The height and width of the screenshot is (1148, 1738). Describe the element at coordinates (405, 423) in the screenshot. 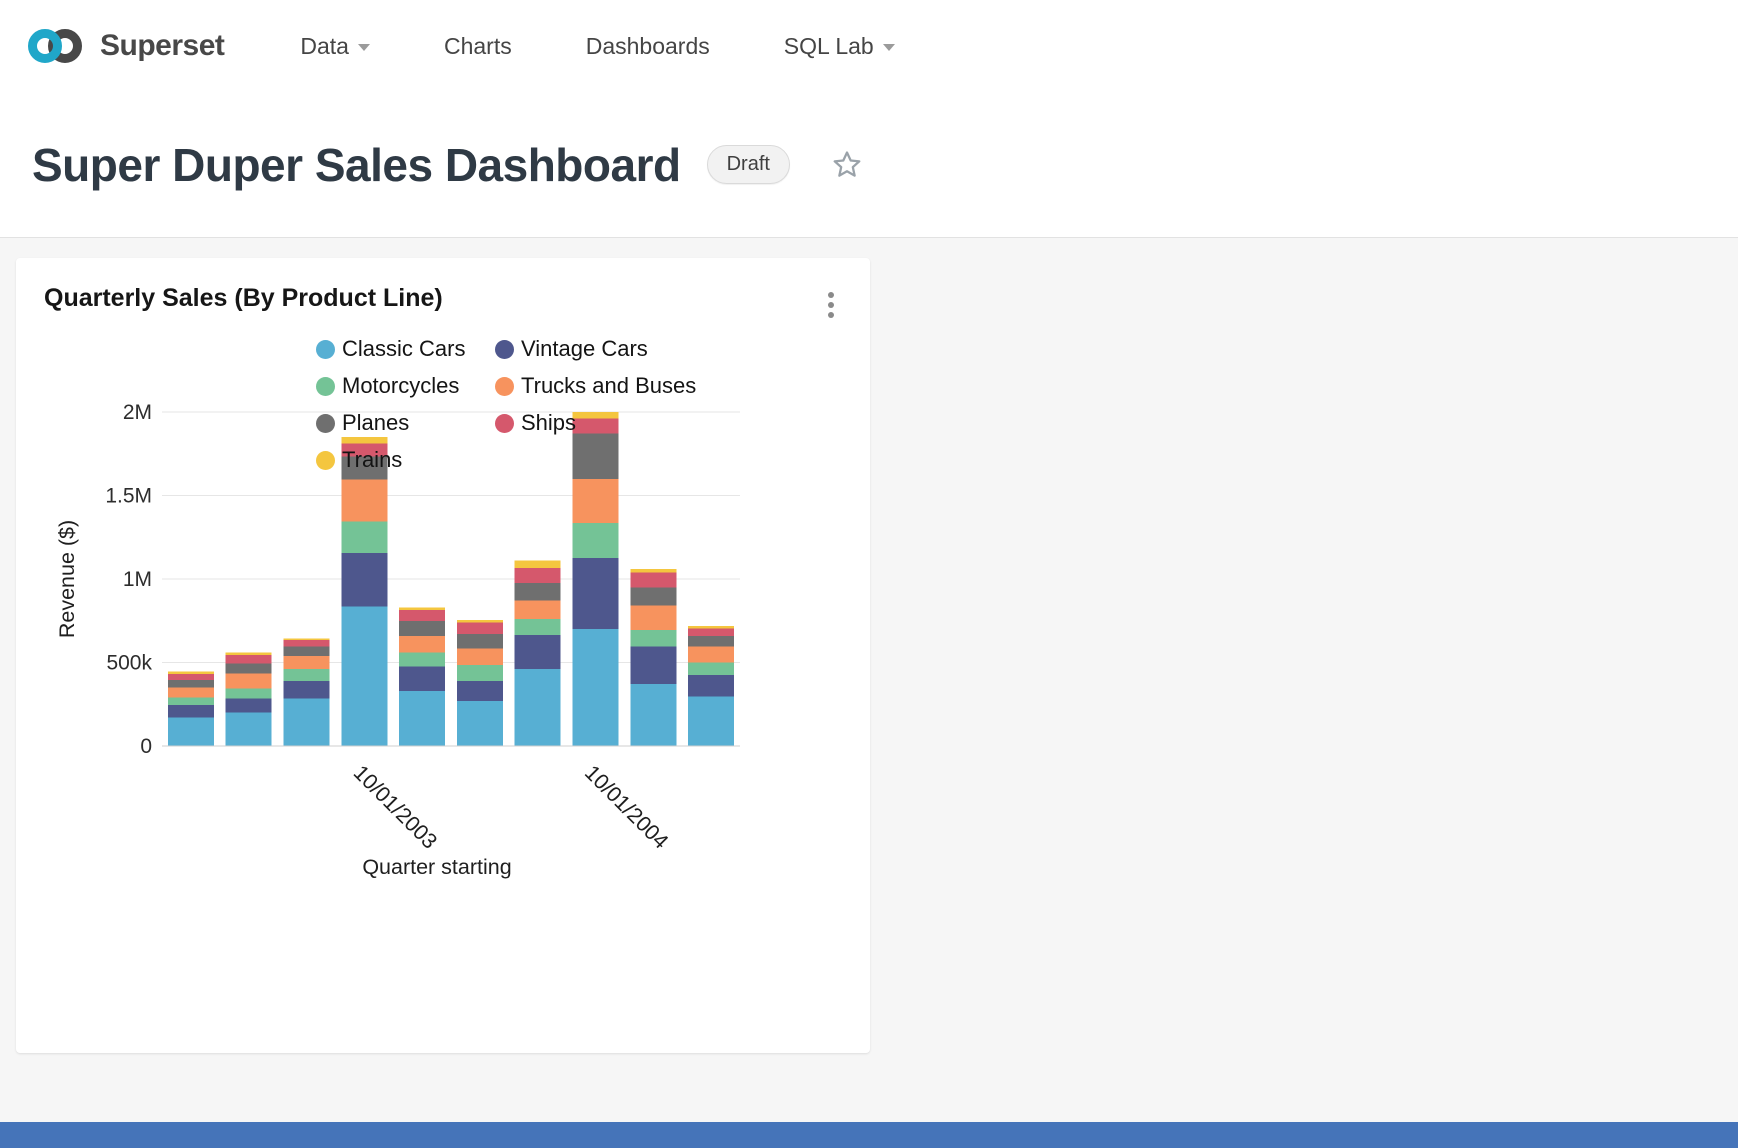

I see `legend-item-planes: Planes` at that location.